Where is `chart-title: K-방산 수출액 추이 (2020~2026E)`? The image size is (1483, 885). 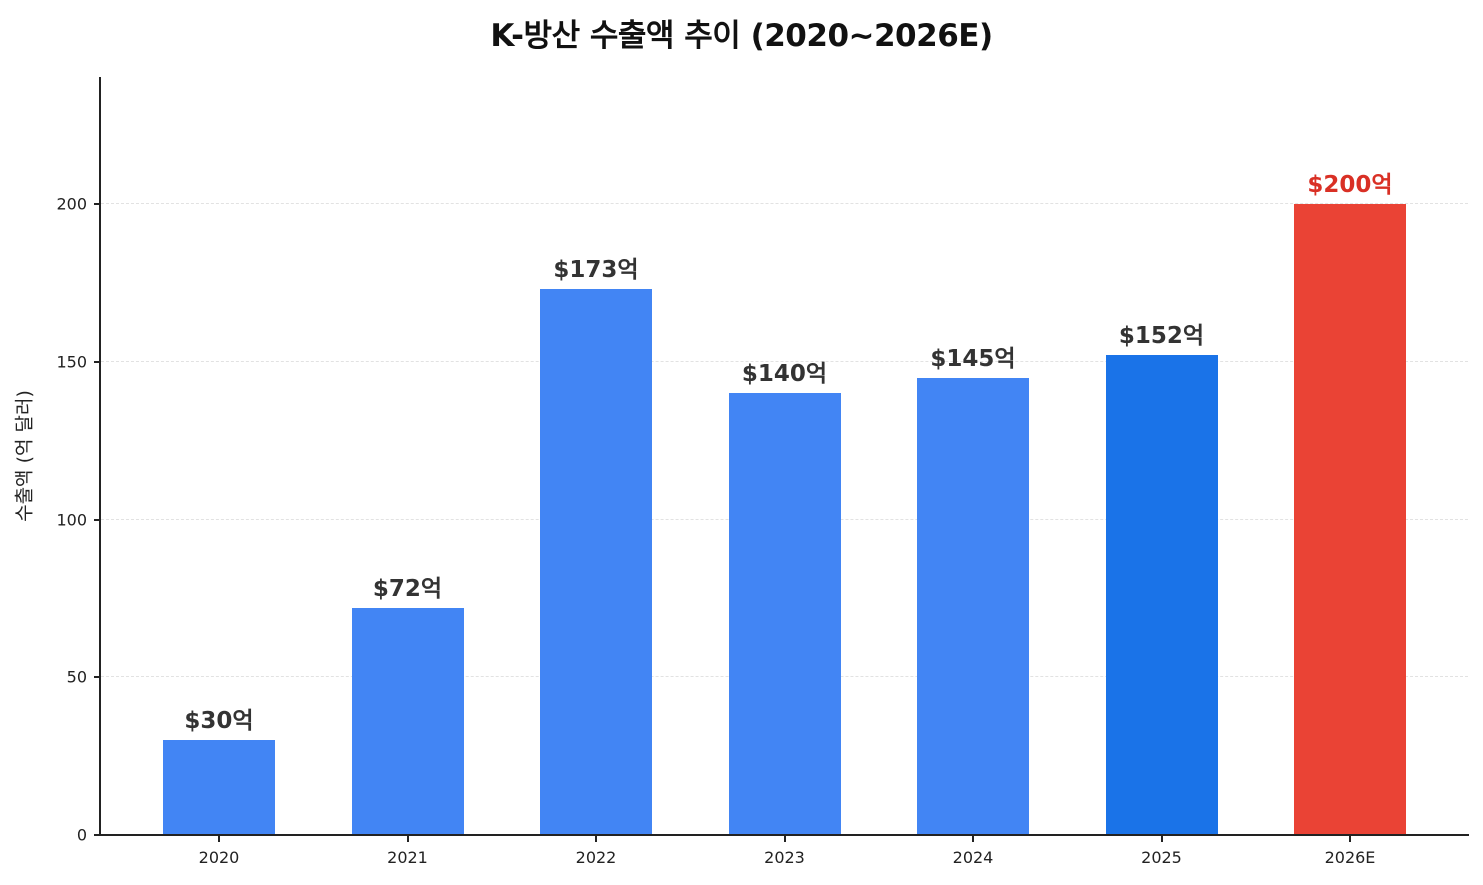
chart-title: K-방산 수출액 추이 (2020~2026E) is located at coordinates (741, 36).